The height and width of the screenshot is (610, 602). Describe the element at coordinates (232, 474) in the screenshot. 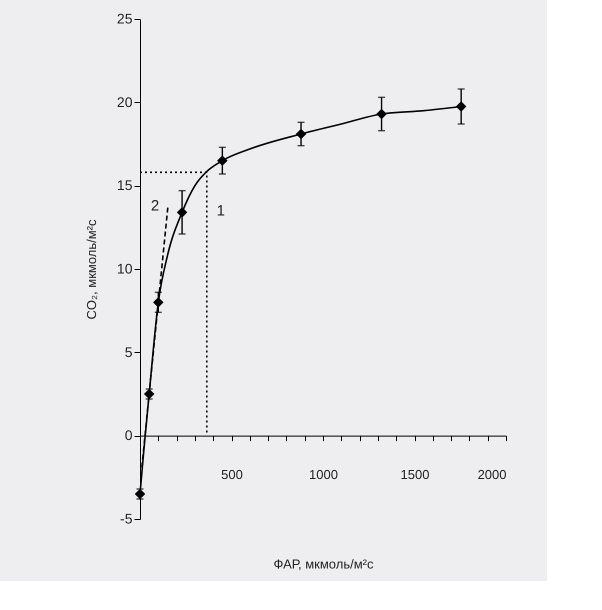

I see `x-tick-label: 500` at that location.